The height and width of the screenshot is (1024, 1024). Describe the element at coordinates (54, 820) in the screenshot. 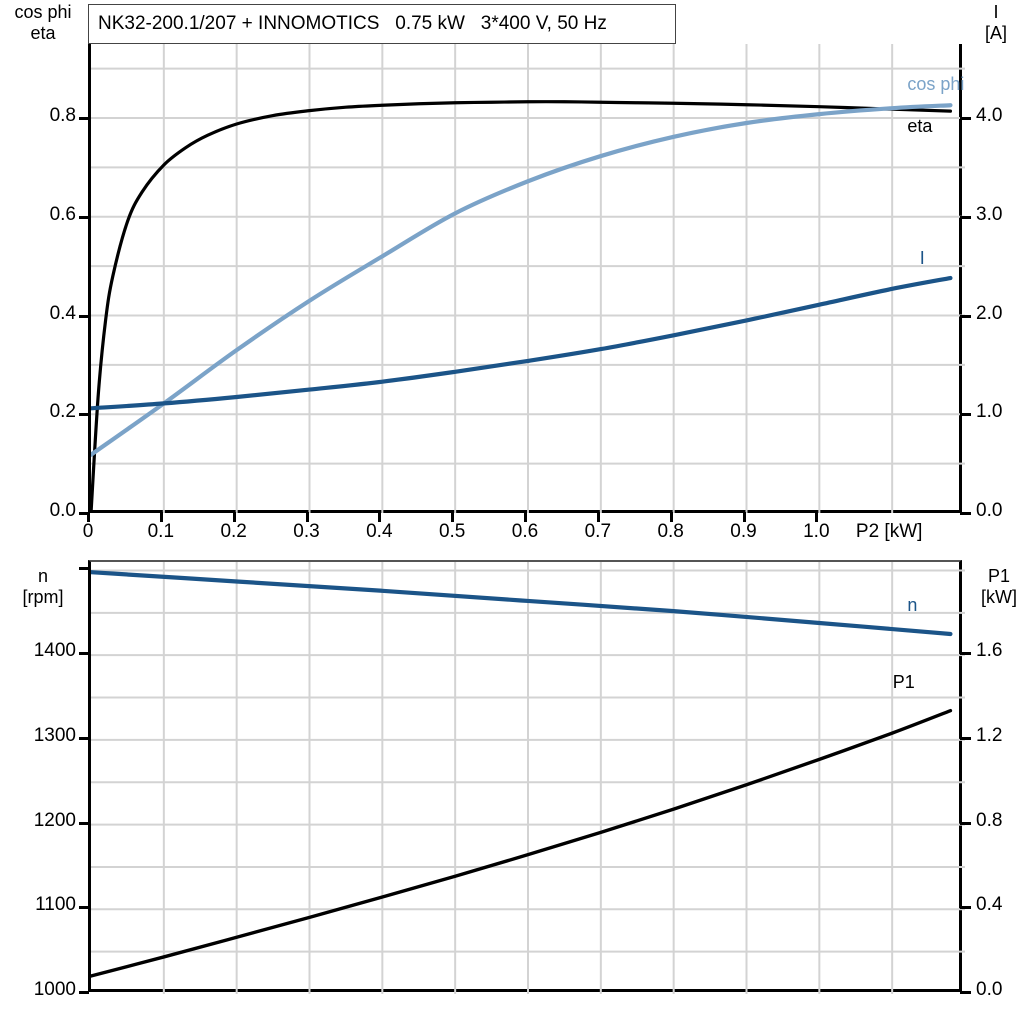

I see `tick-label: 1200` at that location.